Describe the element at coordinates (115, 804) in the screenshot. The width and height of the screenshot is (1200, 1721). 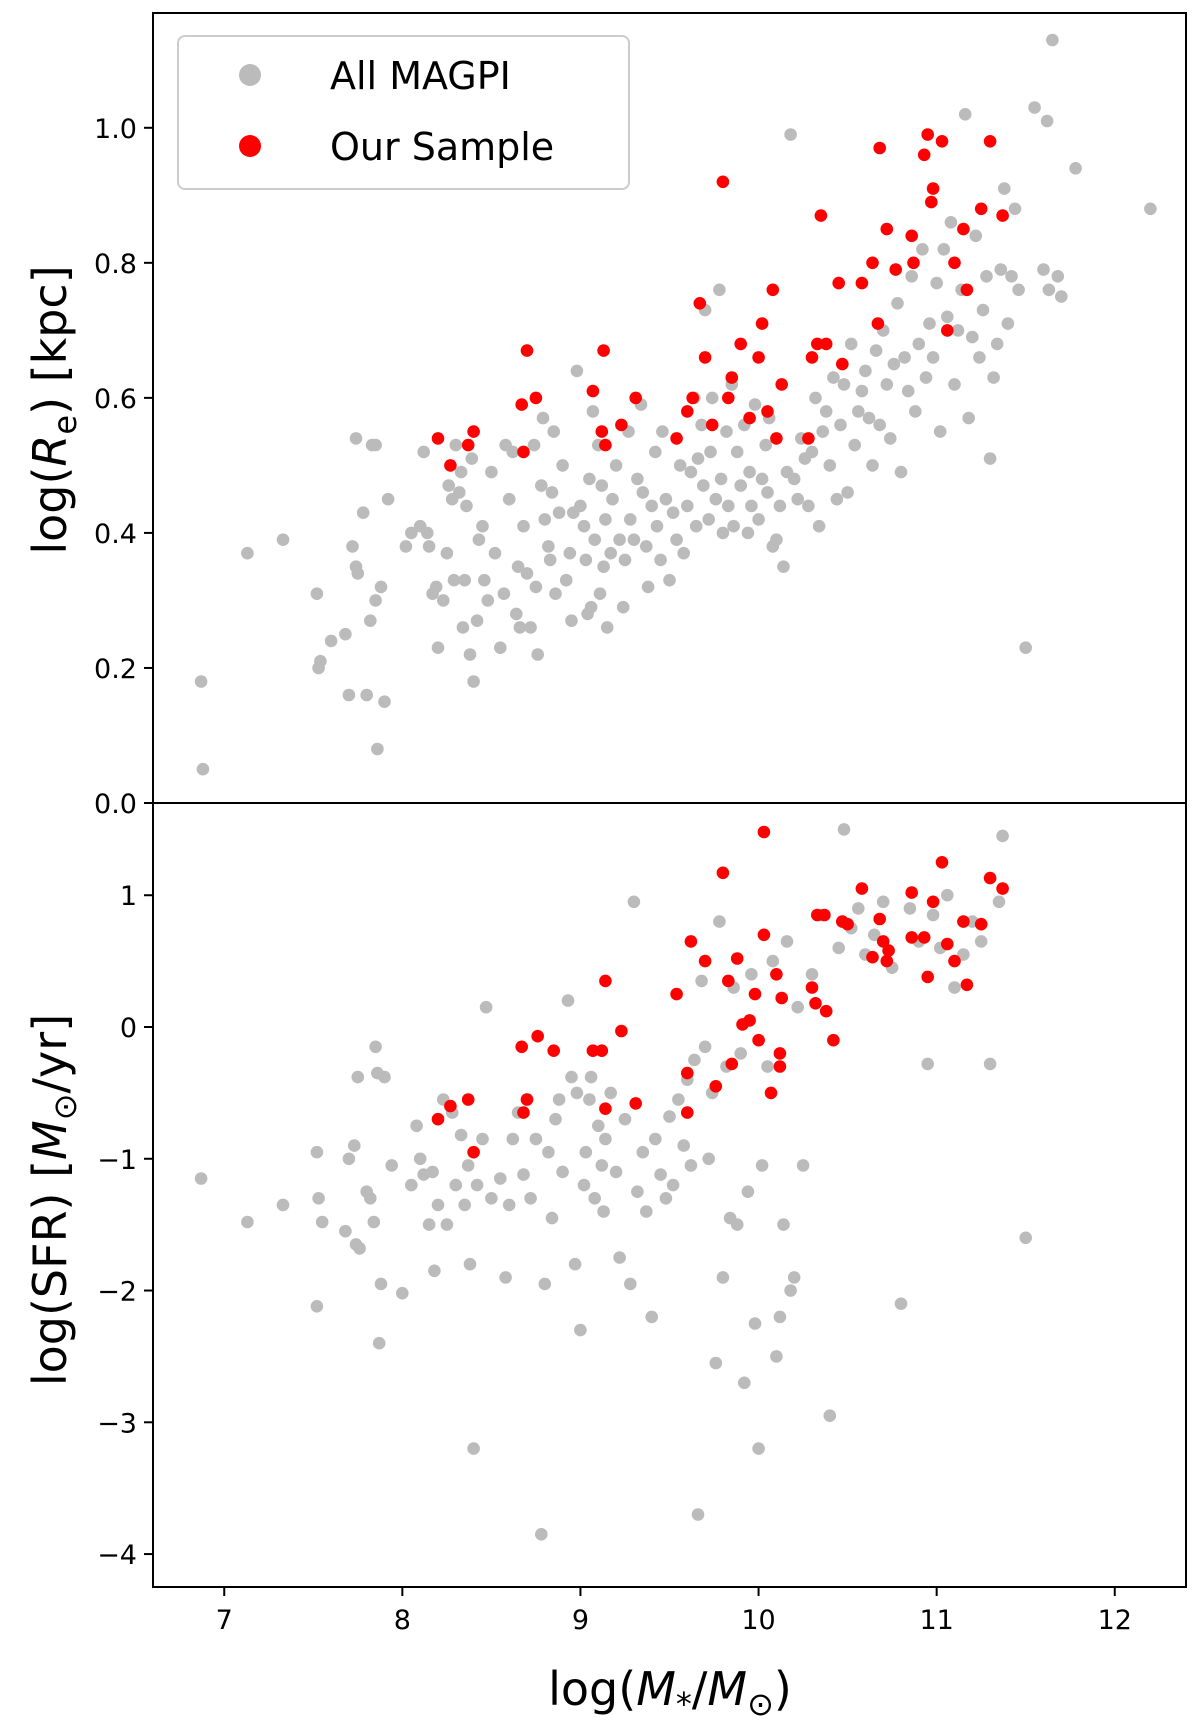
I see `top-y-tick-label-0: 0.0` at that location.